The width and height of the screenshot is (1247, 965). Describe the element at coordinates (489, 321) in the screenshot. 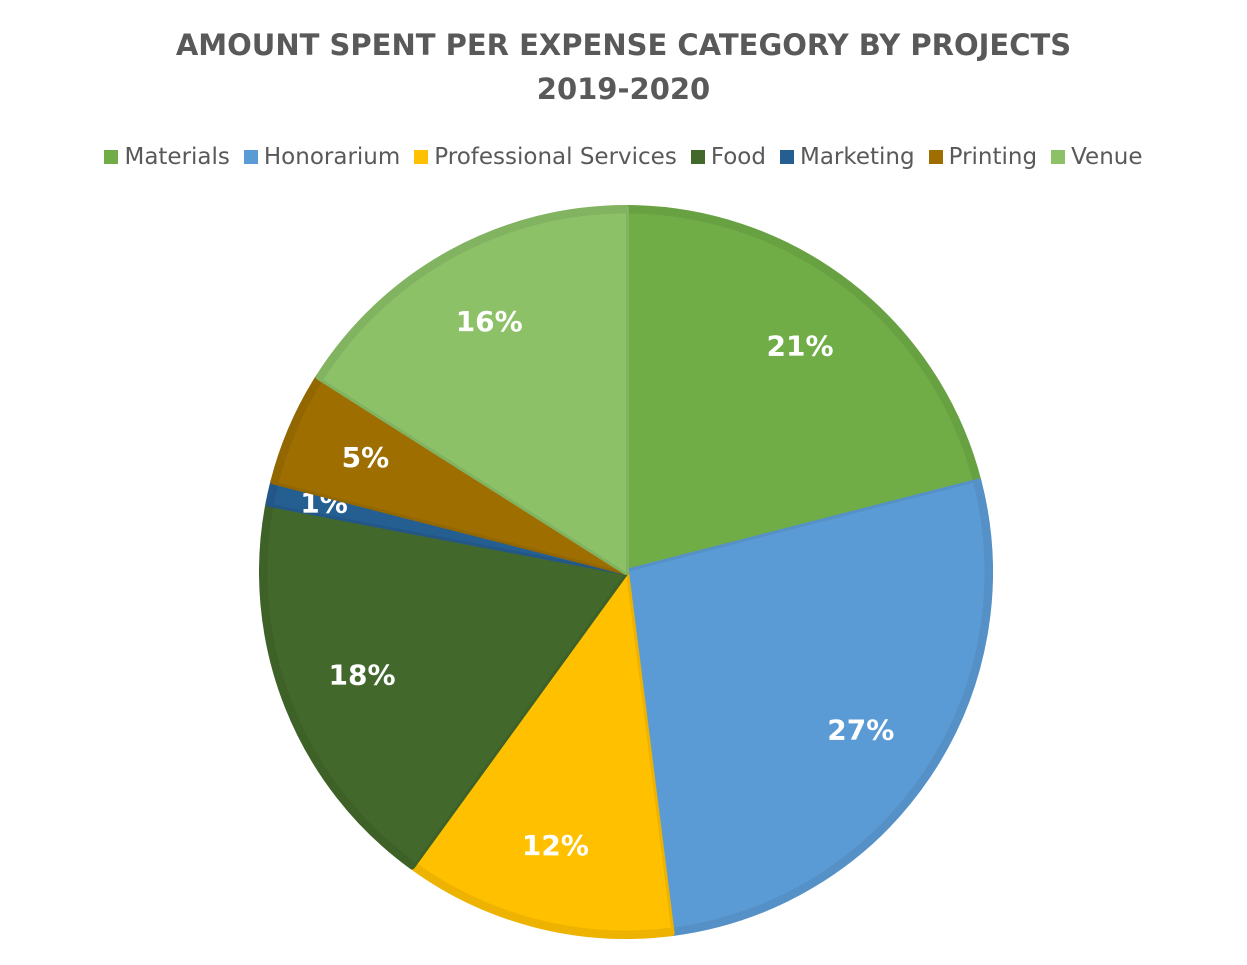

I see `data-label: 16%` at that location.